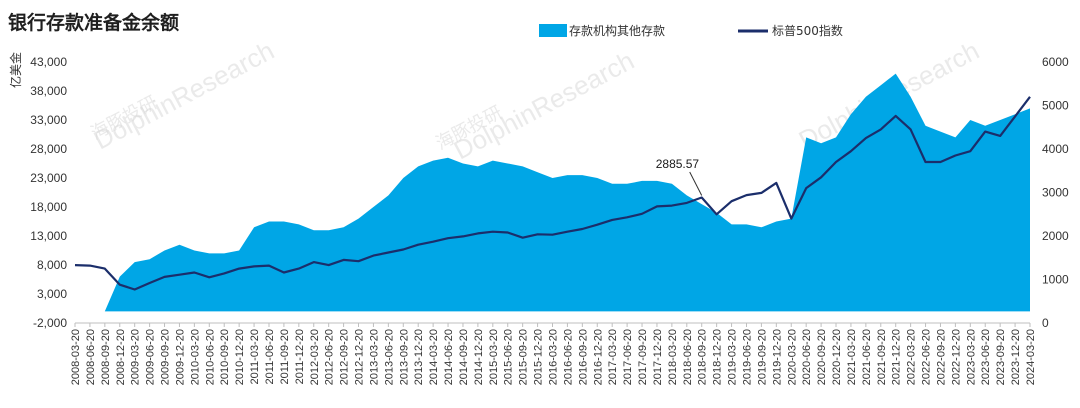 Image resolution: width=1080 pixels, height=408 pixels. What do you see at coordinates (166, 357) in the screenshot?
I see `x-tick-label: 2009-09-20` at bounding box center [166, 357].